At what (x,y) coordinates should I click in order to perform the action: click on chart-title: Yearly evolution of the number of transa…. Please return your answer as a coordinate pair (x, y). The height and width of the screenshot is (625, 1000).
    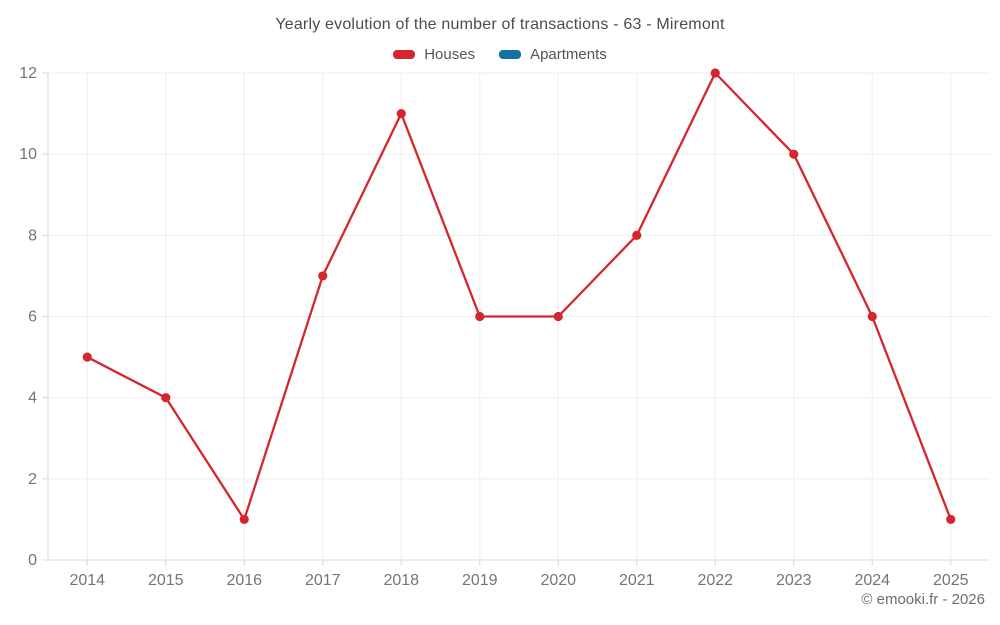
    Looking at the image, I should click on (500, 24).